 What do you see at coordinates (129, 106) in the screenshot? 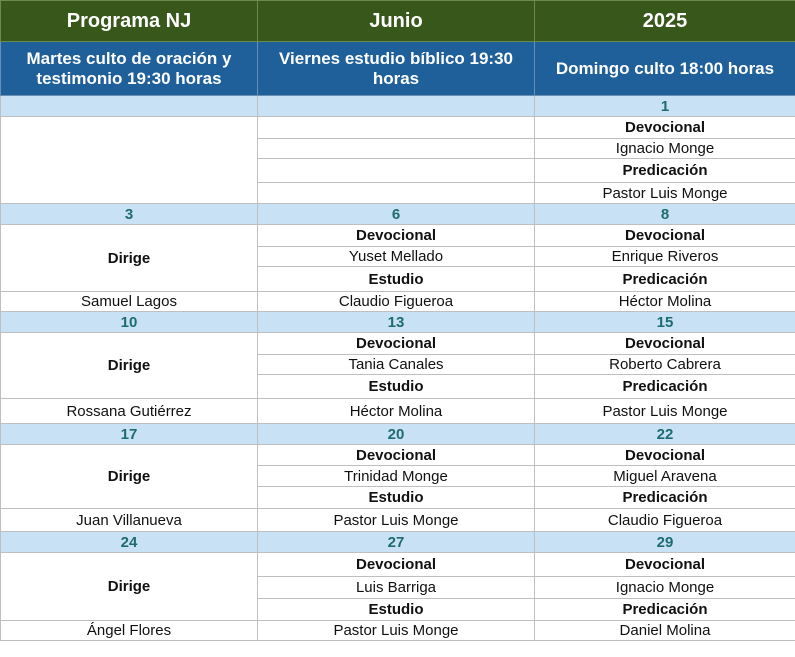
I see `date-tuesday` at bounding box center [129, 106].